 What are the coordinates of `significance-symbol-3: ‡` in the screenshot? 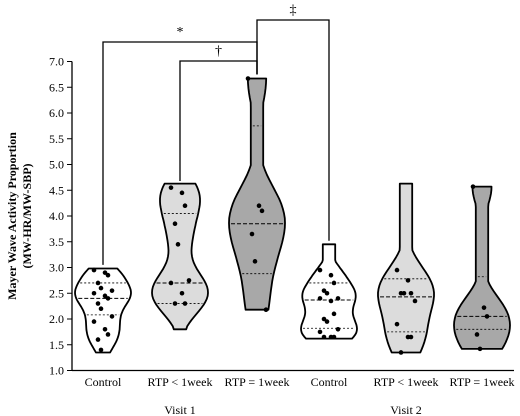 It's located at (293, 10).